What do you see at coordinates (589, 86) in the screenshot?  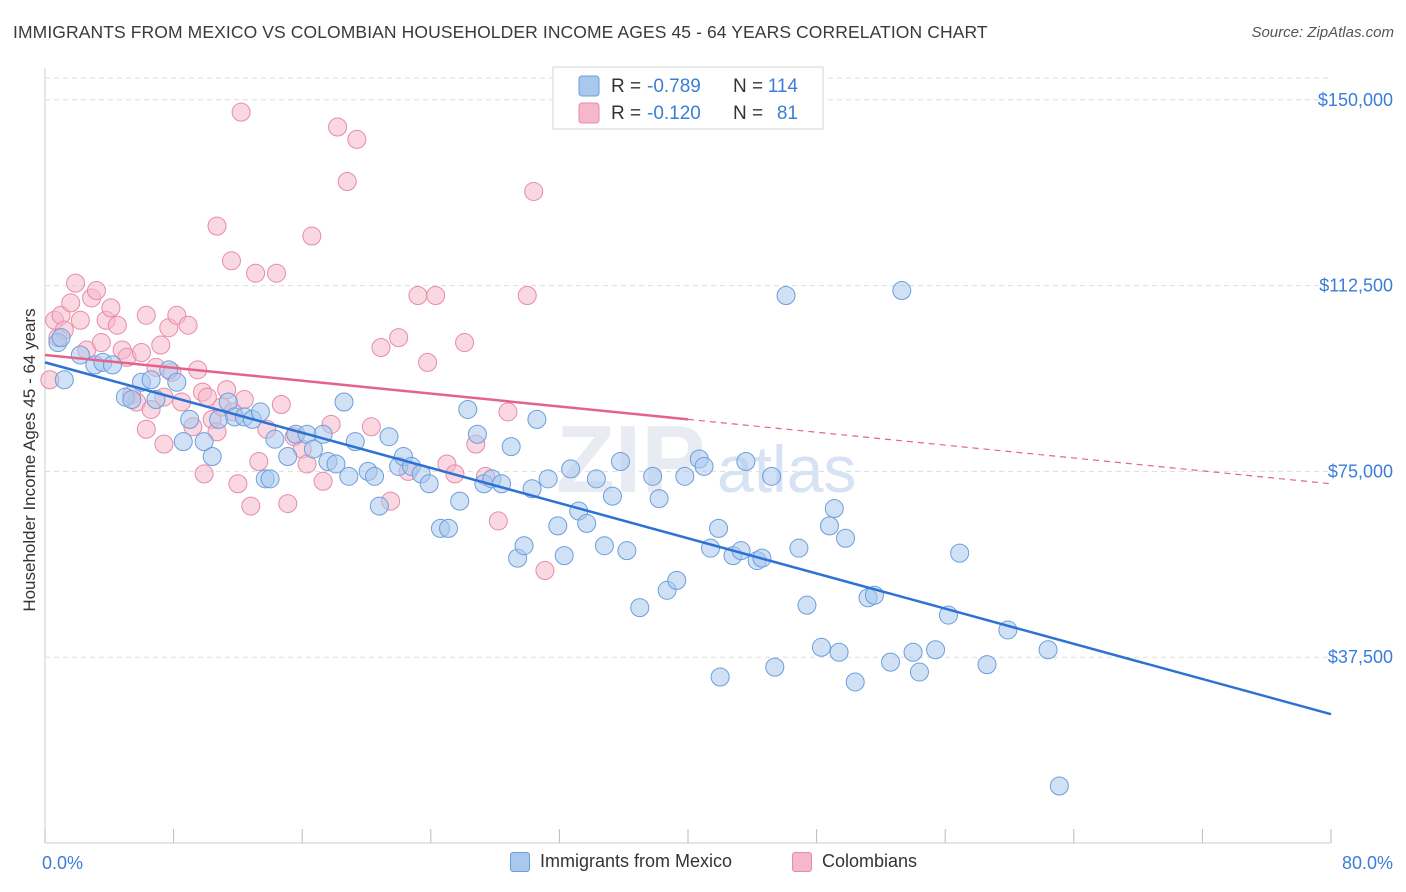 I see `legend-top-swatch-blue` at bounding box center [589, 86].